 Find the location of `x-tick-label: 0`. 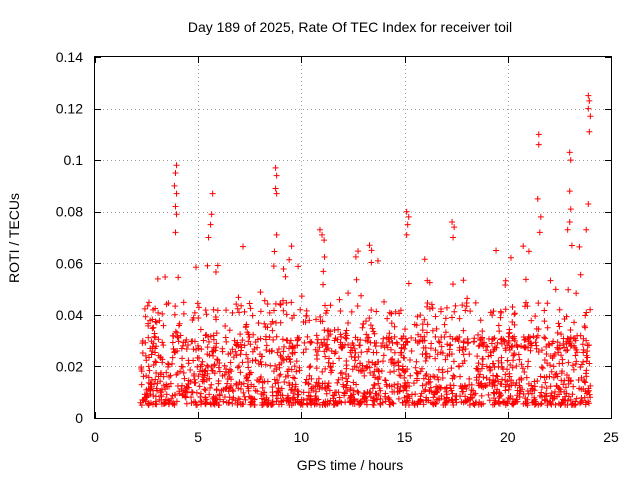

x-tick-label: 0 is located at coordinates (95, 437).